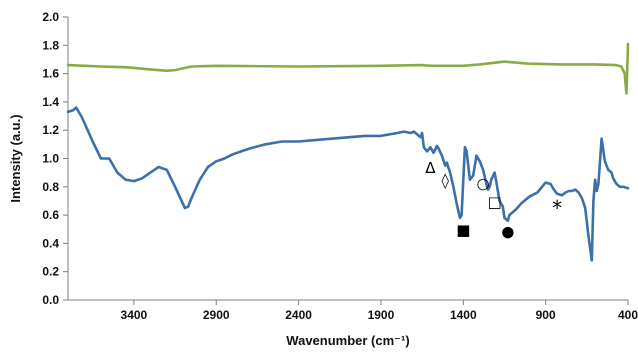  What do you see at coordinates (50, 159) in the screenshot?
I see `y-tick-label: 1.0` at bounding box center [50, 159].